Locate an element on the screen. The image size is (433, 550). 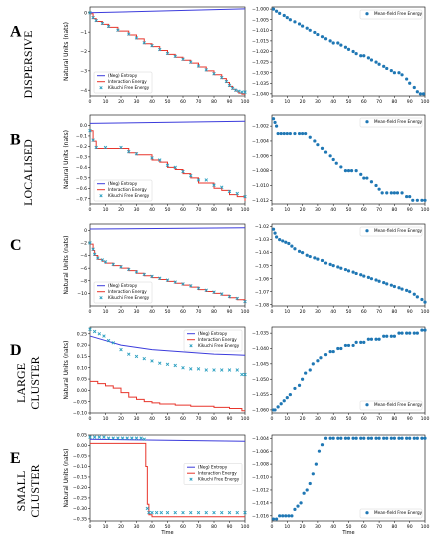
row-label-e: E SMALL CLUSTER is located at coordinates (26, 484).